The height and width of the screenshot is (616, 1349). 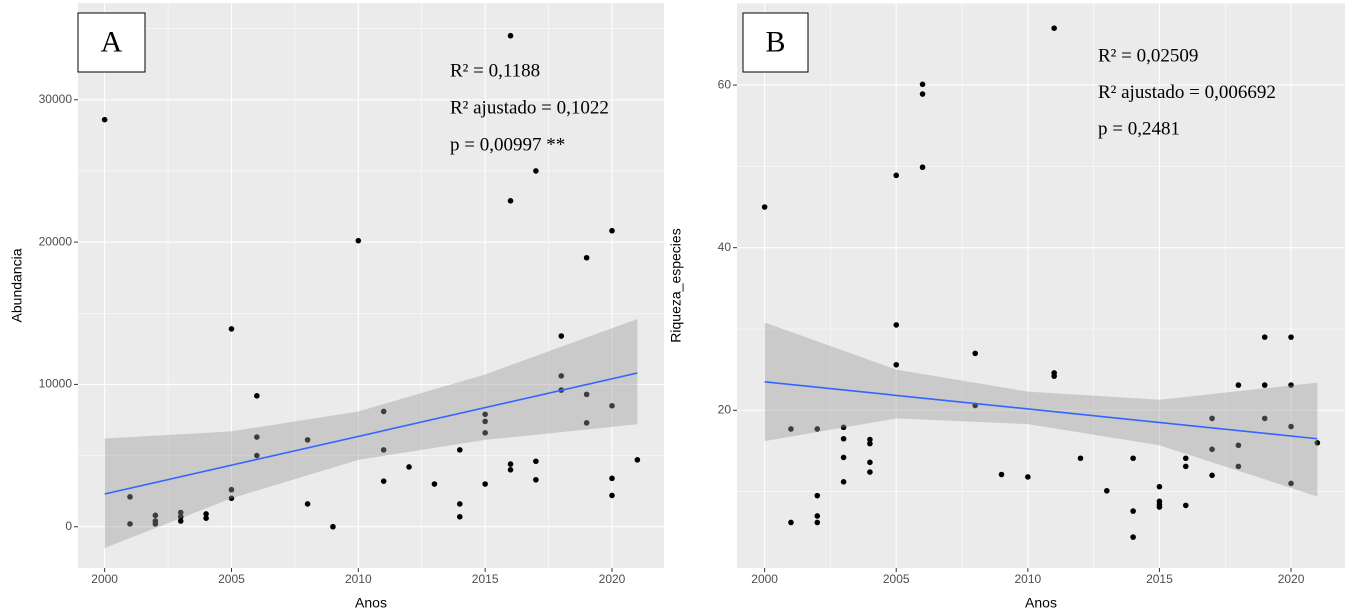 I want to click on x-tick-label: 2015, so click(x=1159, y=579).